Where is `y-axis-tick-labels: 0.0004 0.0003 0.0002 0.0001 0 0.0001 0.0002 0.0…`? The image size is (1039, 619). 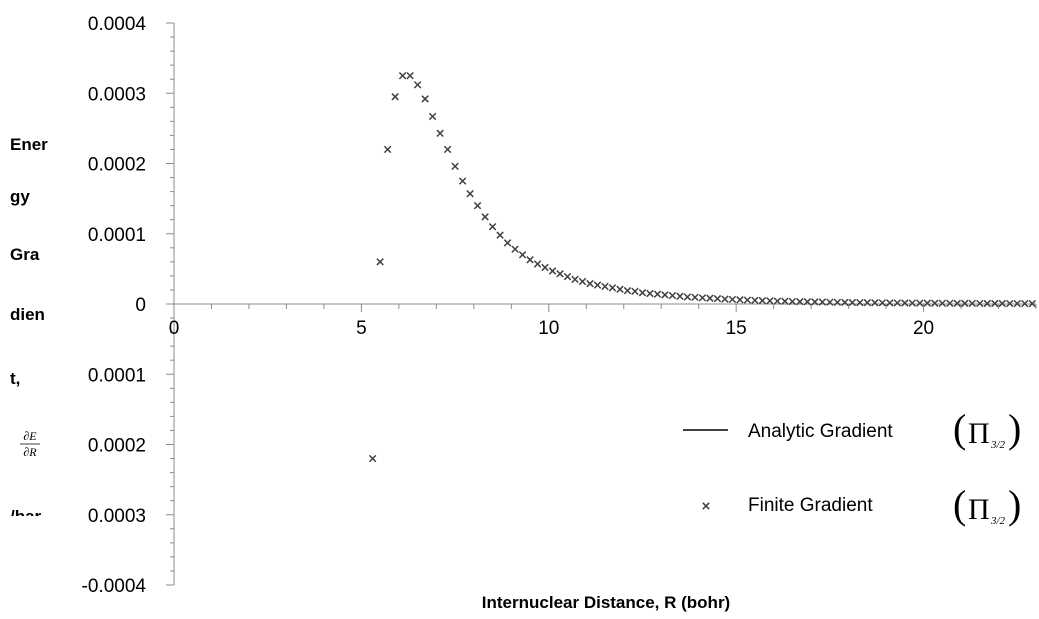
y-axis-tick-labels: 0.0004 0.0003 0.0002 0.0001 0 0.0001 0.0002 0.0… is located at coordinates (114, 305).